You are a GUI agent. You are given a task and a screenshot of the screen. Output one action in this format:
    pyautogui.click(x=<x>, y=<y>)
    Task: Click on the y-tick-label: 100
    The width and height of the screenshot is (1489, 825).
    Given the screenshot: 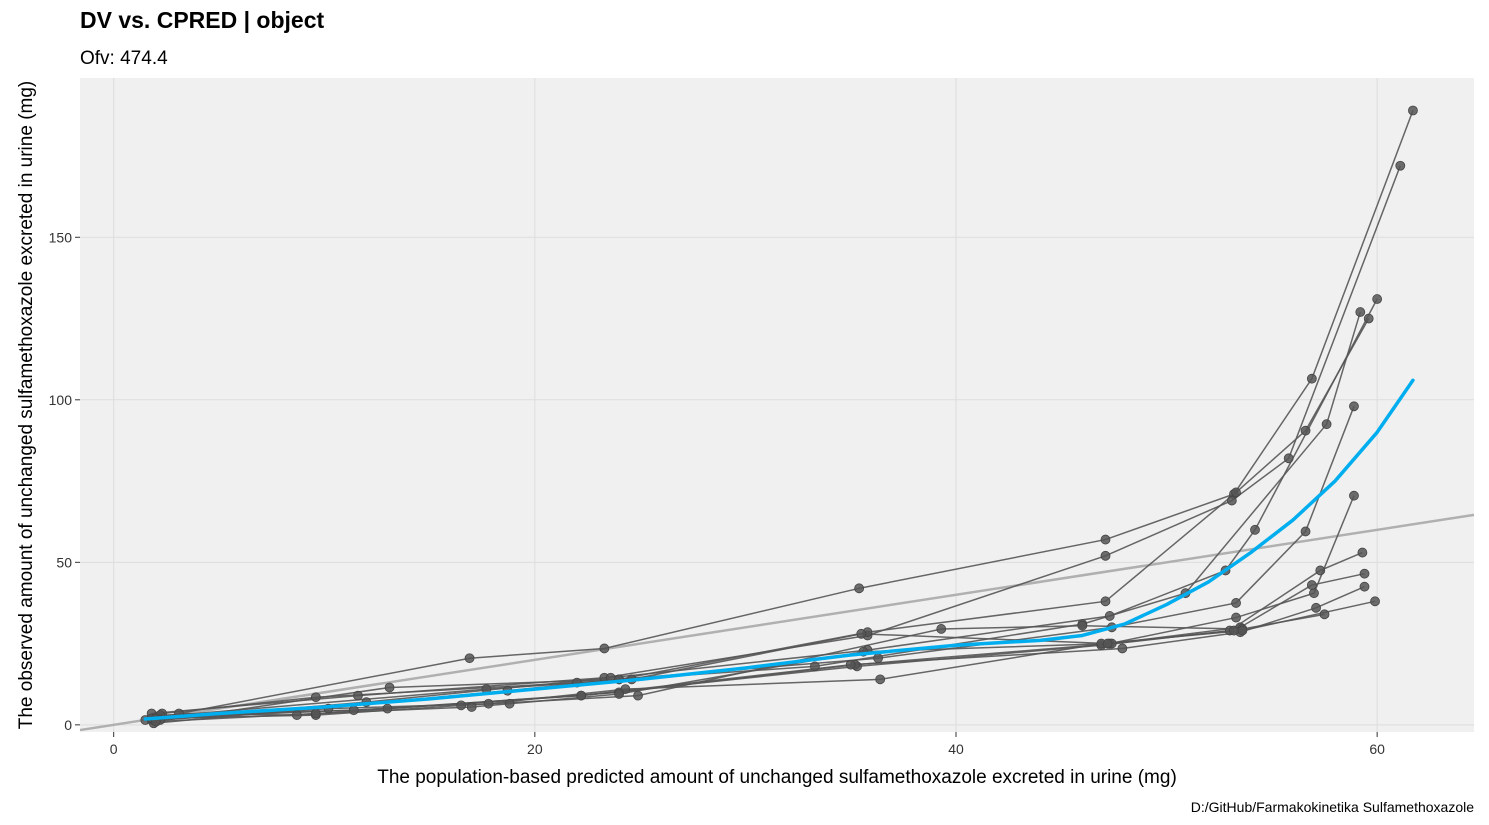 What is the action you would take?
    pyautogui.click(x=61, y=400)
    